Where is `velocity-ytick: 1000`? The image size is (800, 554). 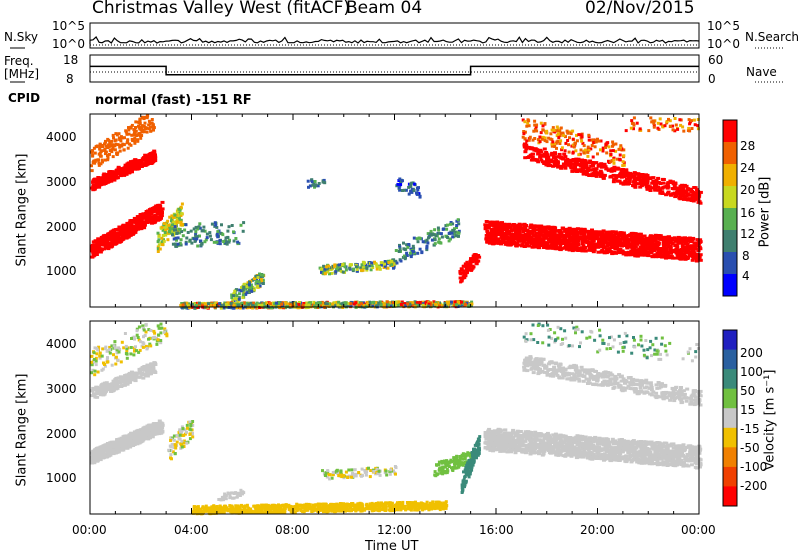 velocity-ytick: 1000 is located at coordinates (61, 478).